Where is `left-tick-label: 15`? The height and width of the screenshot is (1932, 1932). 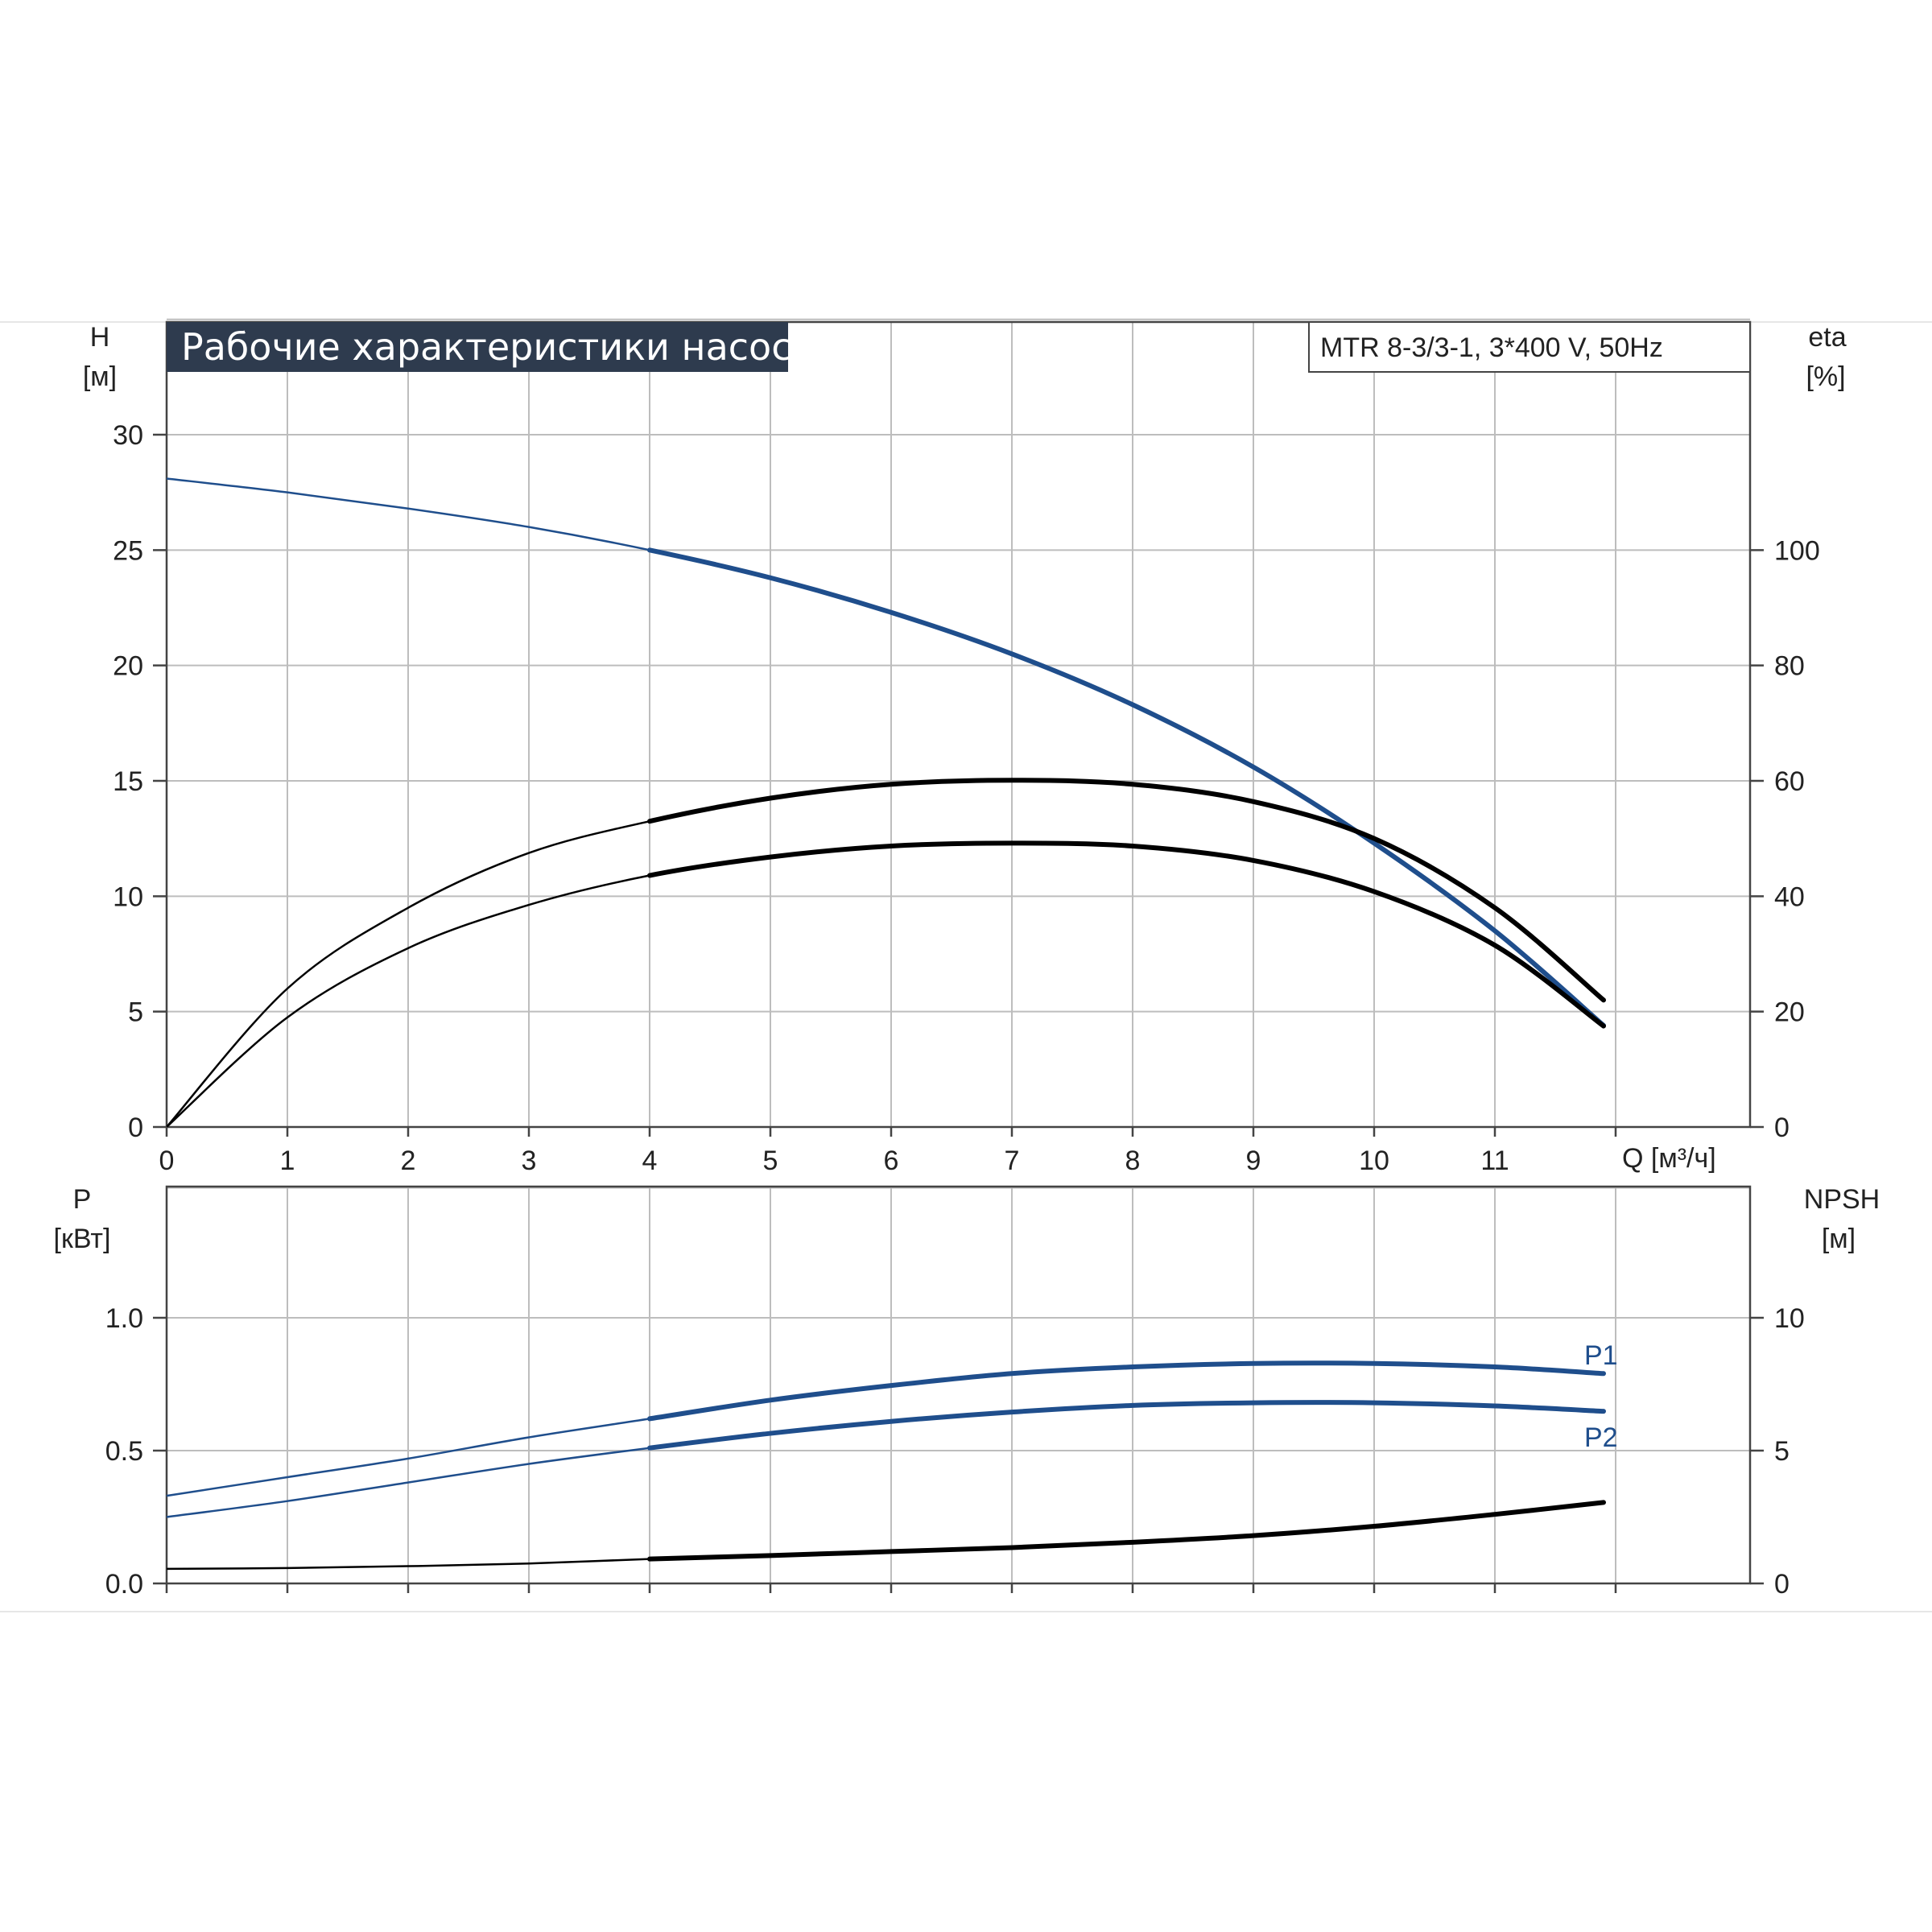
left-tick-label: 15 is located at coordinates (128, 781).